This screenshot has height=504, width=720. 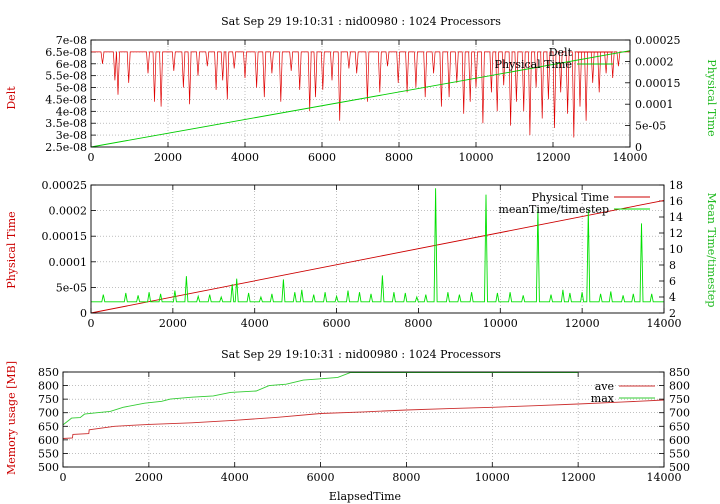 I want to click on y-tick-label-right: 18, so click(x=676, y=185).